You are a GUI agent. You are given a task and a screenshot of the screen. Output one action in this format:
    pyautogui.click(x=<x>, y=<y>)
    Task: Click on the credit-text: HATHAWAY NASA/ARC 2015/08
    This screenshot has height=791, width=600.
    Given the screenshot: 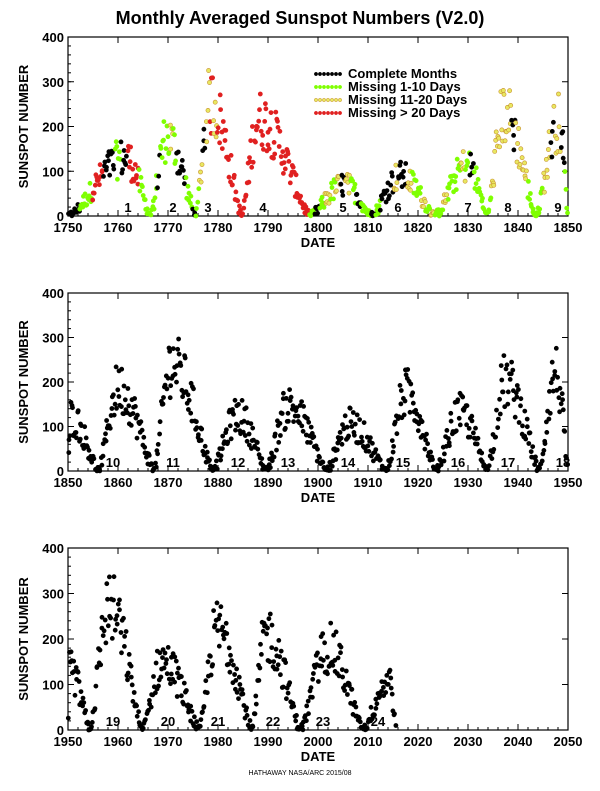 What is the action you would take?
    pyautogui.click(x=300, y=773)
    